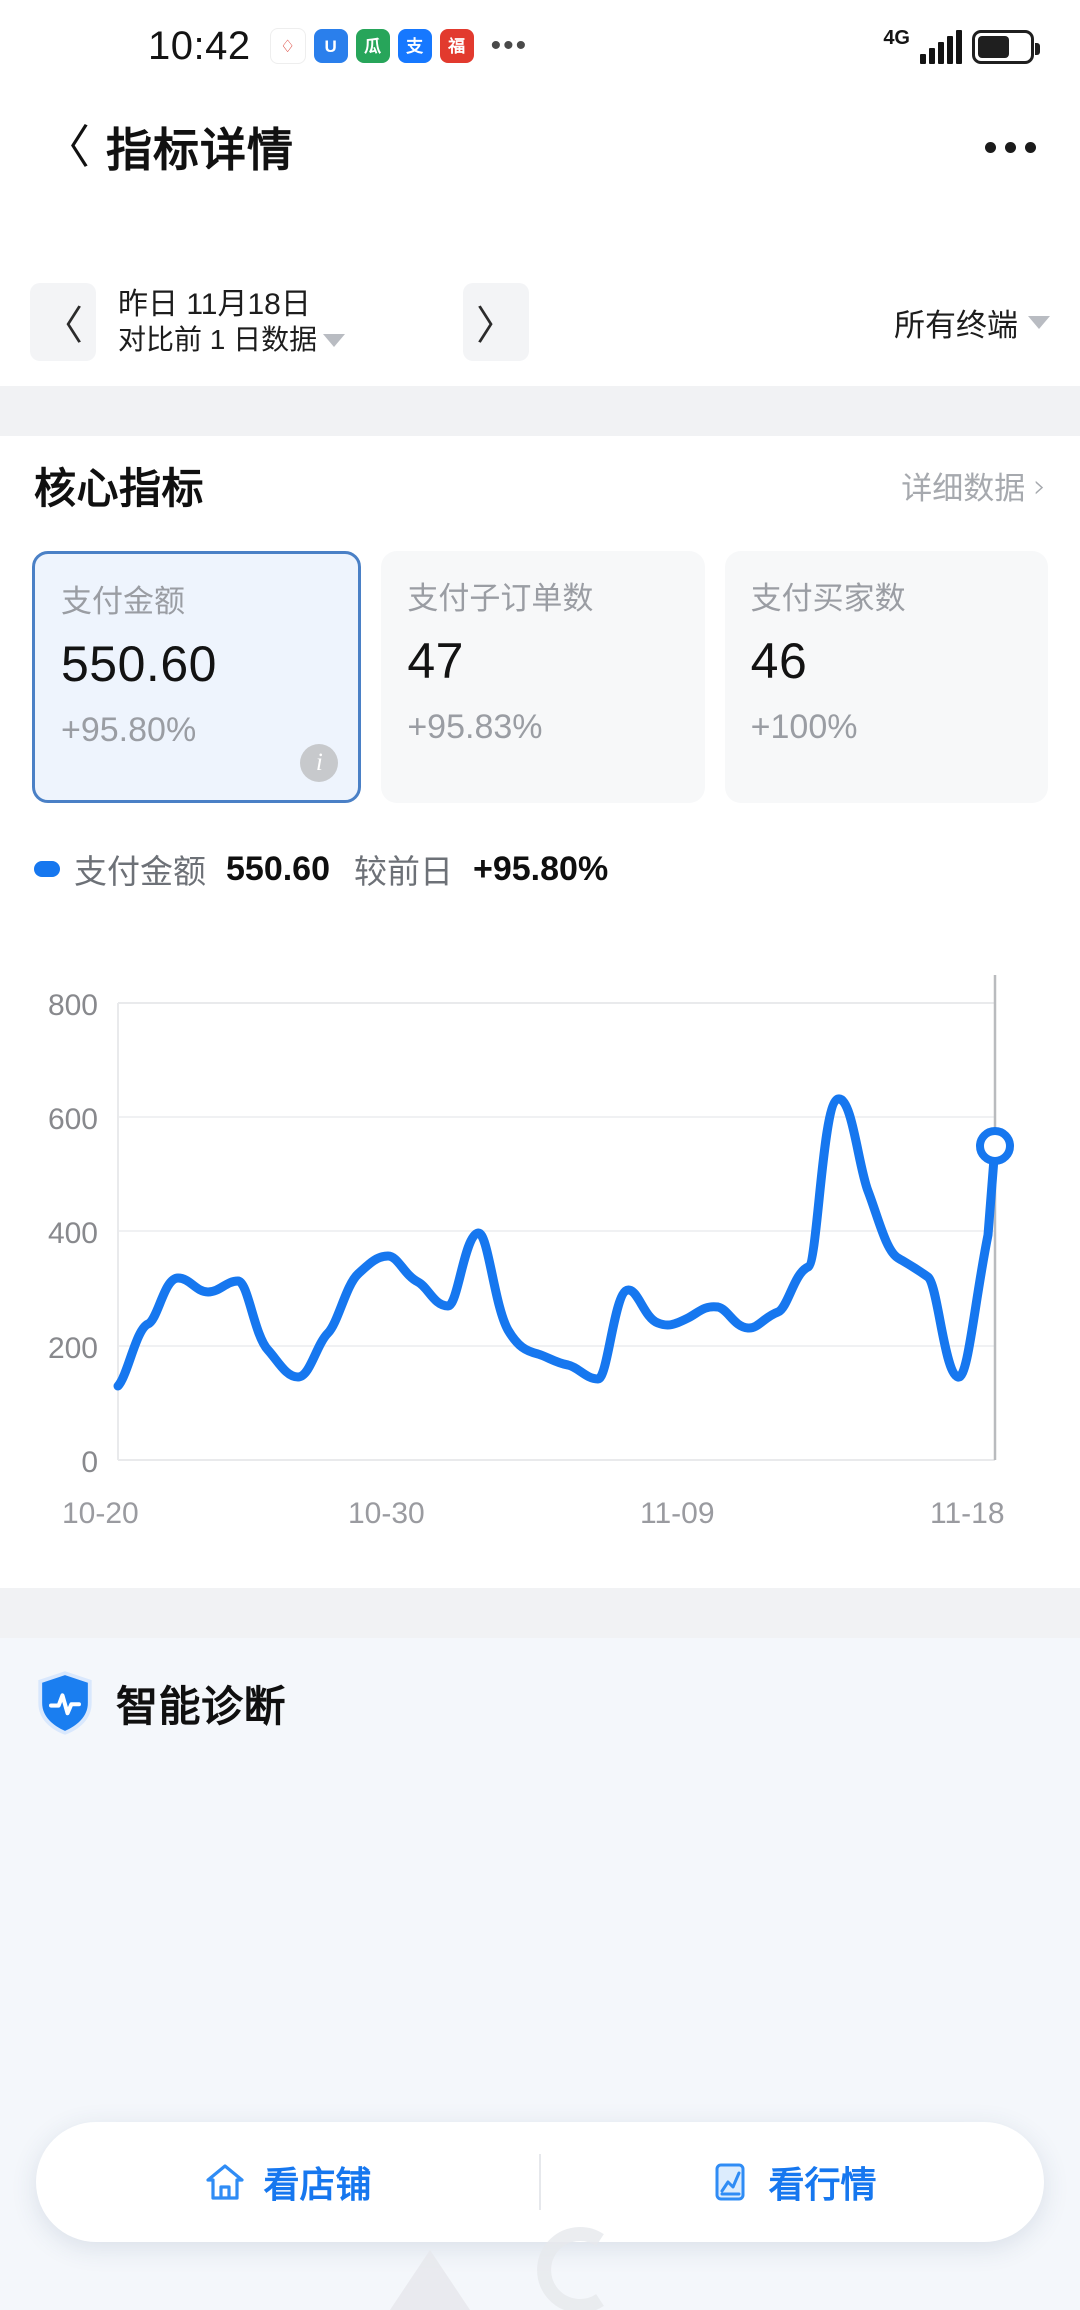  Describe the element at coordinates (317, 2184) in the screenshot. I see `view-shop-label: 看店铺` at that location.